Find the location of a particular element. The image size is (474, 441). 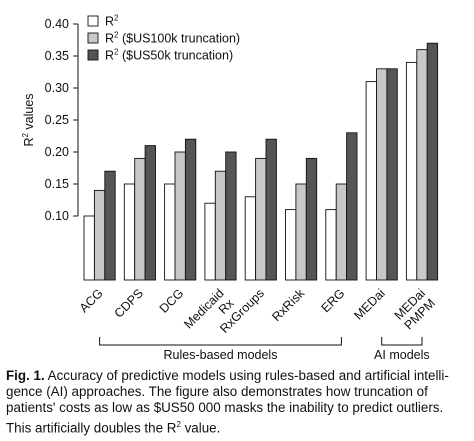

y-tick-label: 0.40 is located at coordinates (57, 24).